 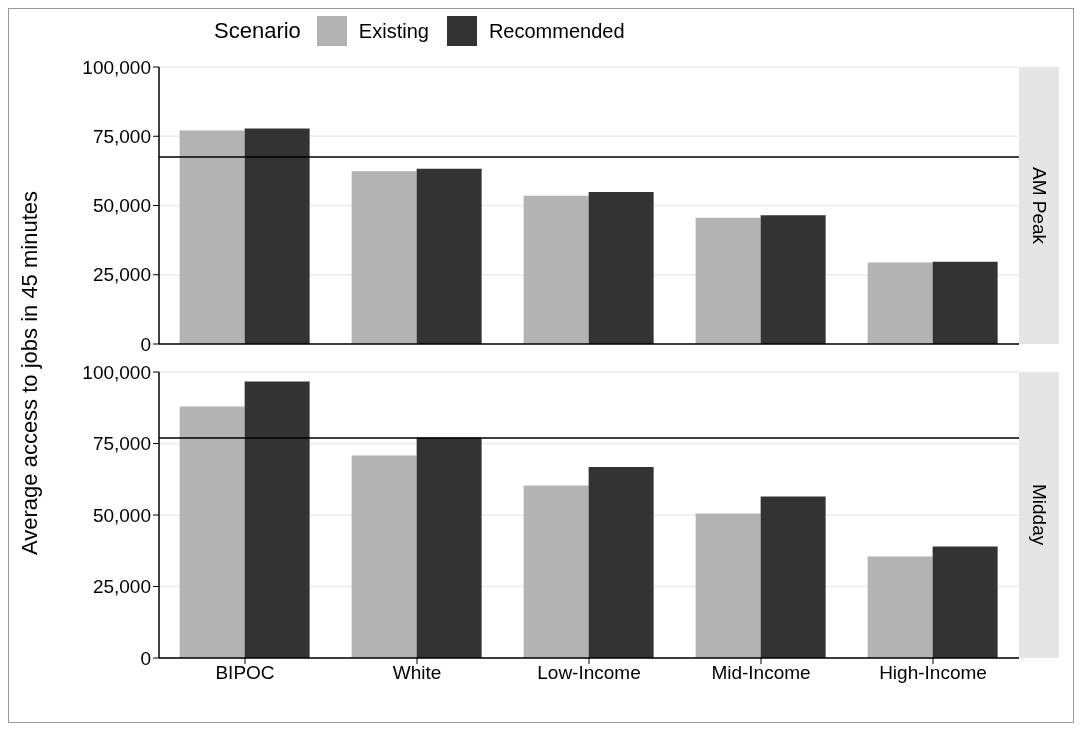 What do you see at coordinates (1039, 205) in the screenshot?
I see `text: AM Peak` at bounding box center [1039, 205].